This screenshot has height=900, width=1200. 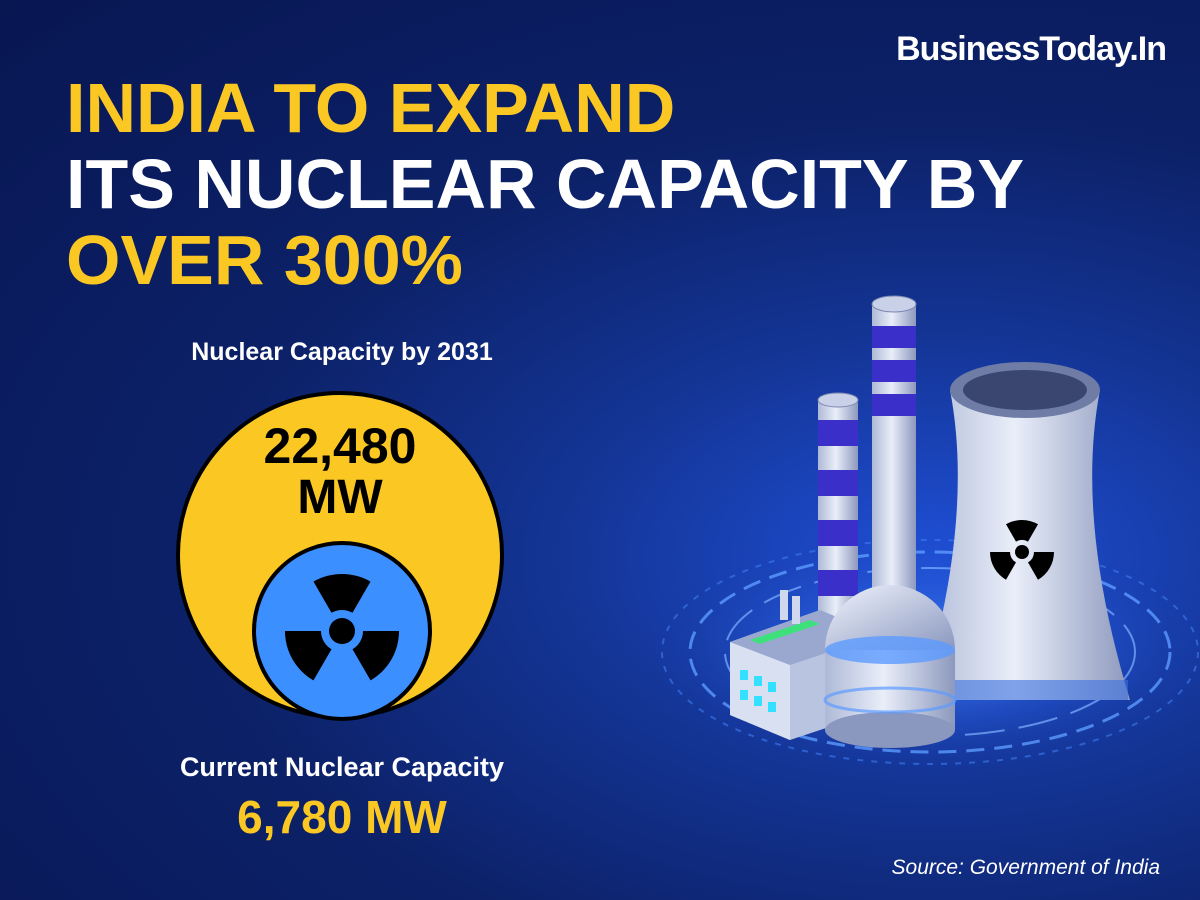 I want to click on reactor-dome, so click(x=890, y=666).